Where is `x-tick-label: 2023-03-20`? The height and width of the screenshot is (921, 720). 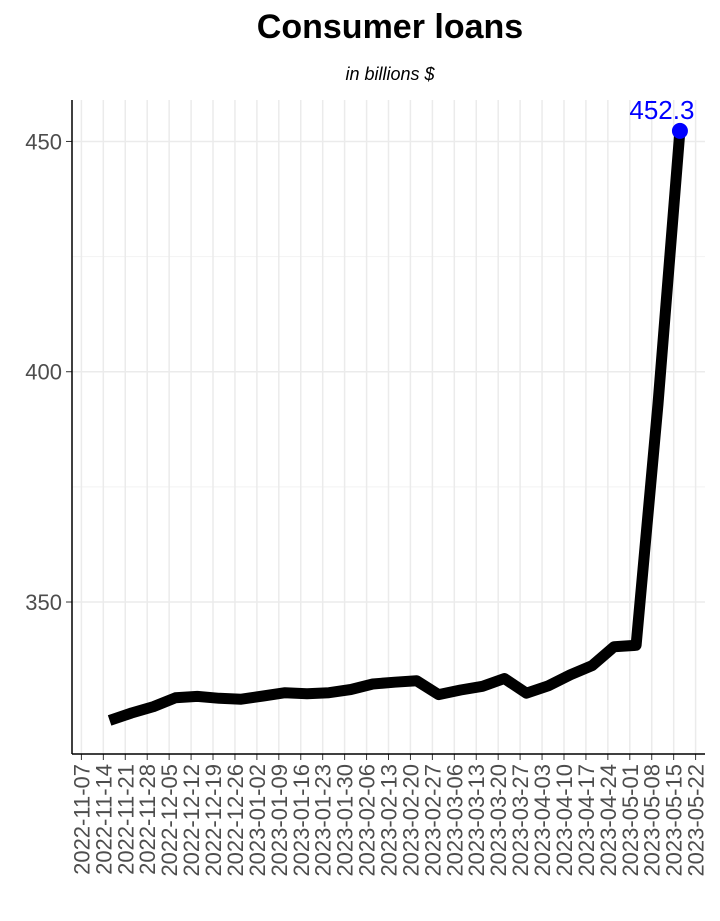 x-tick-label: 2023-03-20 is located at coordinates (498, 820).